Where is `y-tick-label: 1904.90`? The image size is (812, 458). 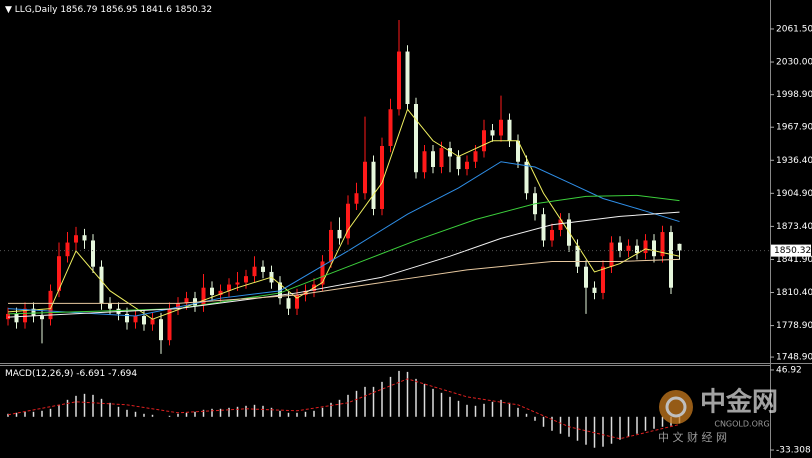 y-tick-label: 1904.90 is located at coordinates (794, 194).